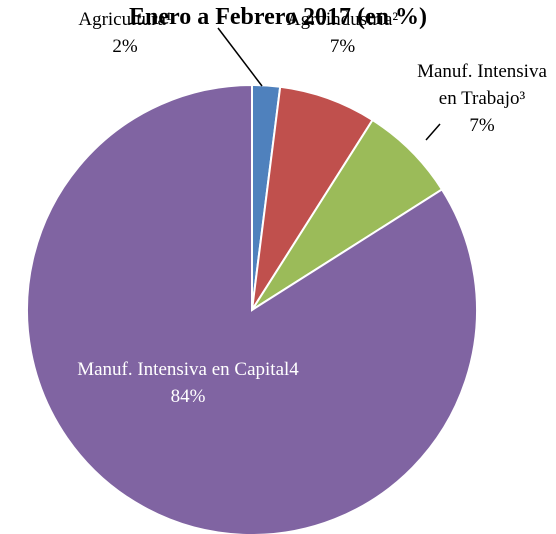 This screenshot has width=556, height=534. I want to click on category-label: Manuf. Intensiva en Trabajo³, so click(482, 85).